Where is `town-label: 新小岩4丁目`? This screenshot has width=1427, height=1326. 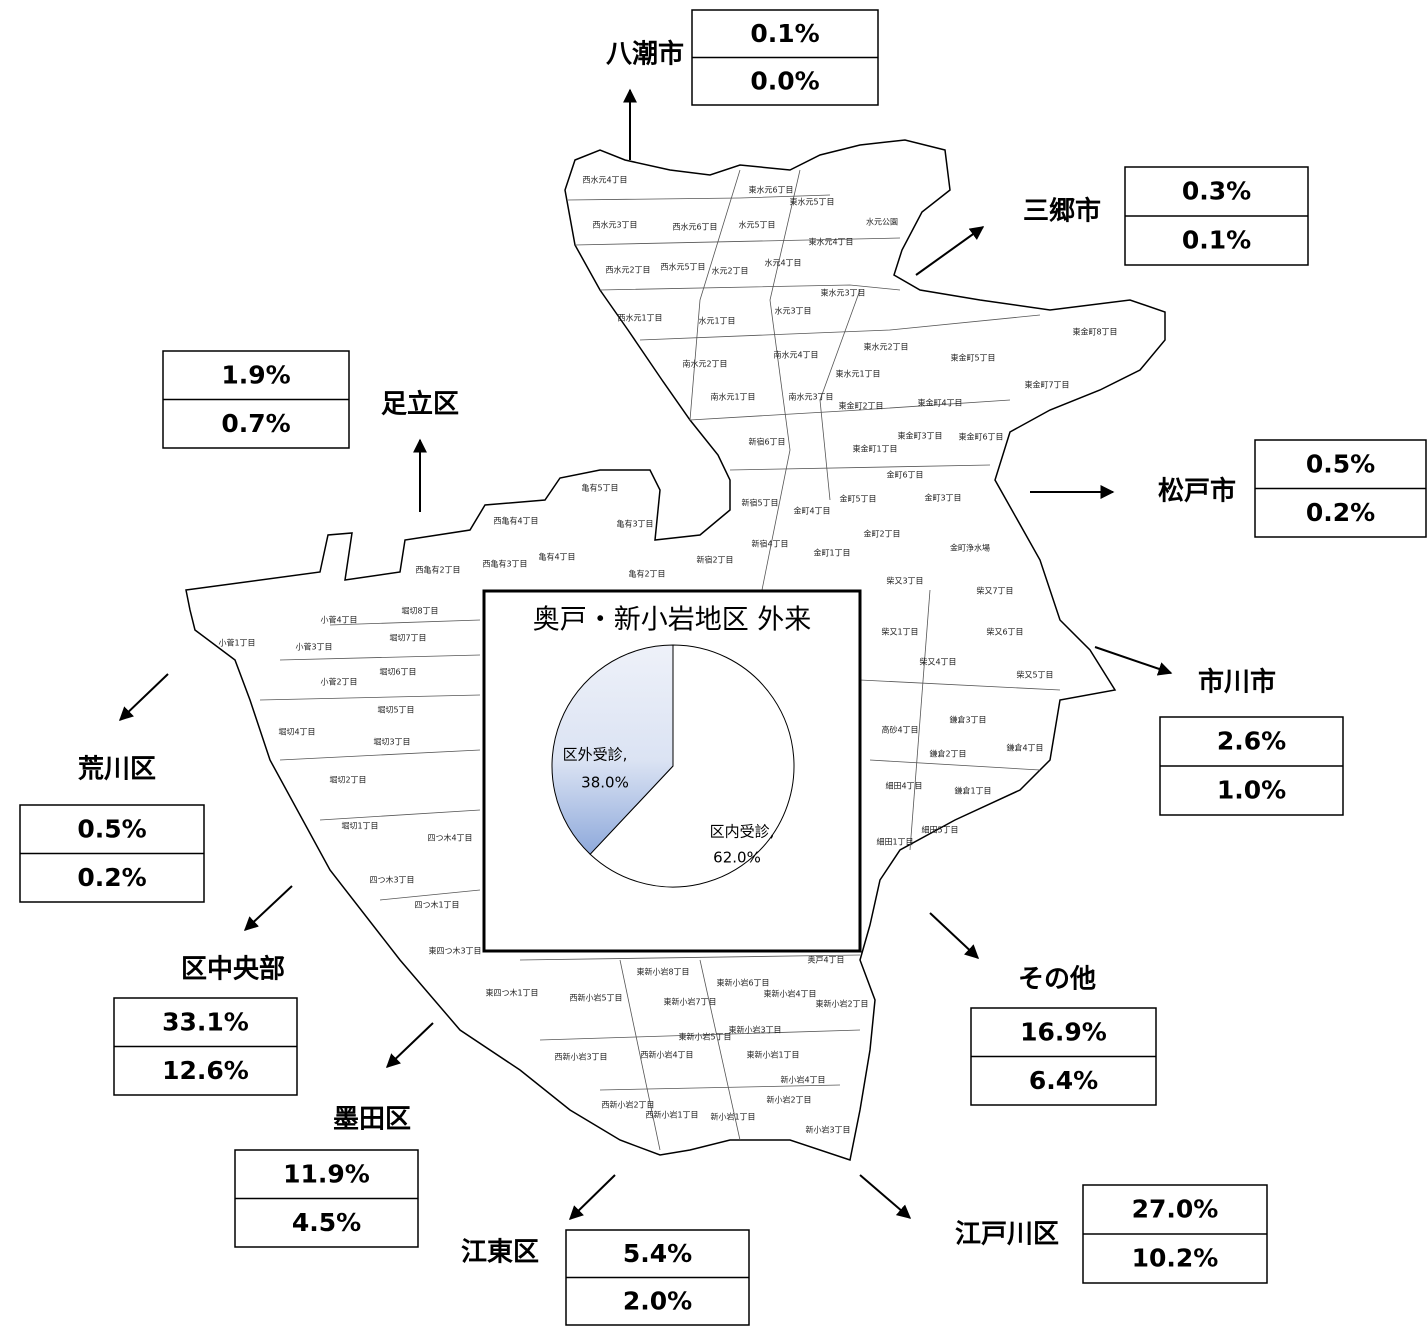 town-label: 新小岩4丁目 is located at coordinates (802, 1080).